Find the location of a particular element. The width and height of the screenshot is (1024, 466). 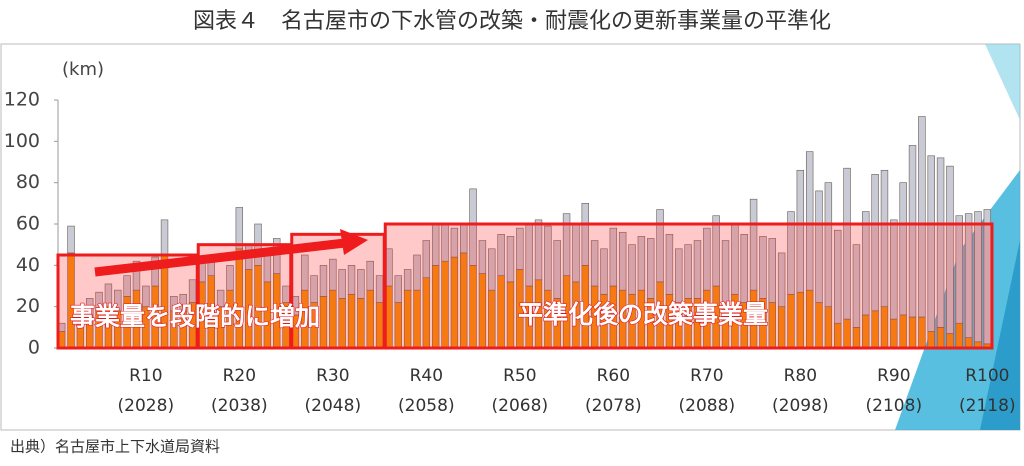

x-tick-sublabel: (2078) is located at coordinates (613, 406).